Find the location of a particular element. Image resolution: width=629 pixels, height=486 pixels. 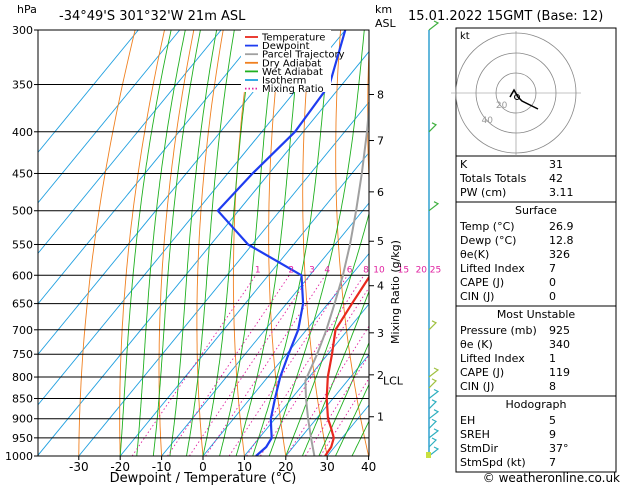

surface-label: Temp (°C) is located at coordinates (487, 226).